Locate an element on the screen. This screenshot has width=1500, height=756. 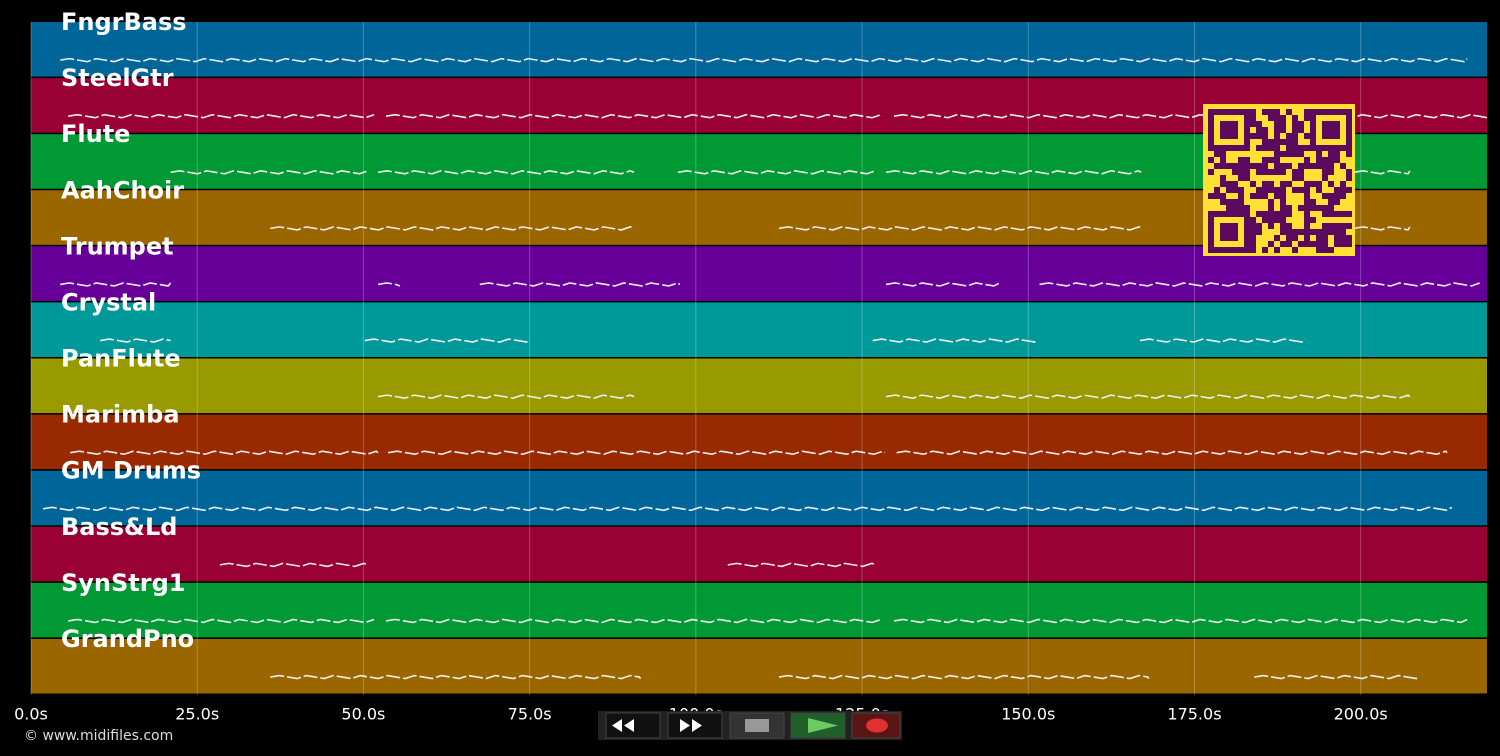
qr-code is located at coordinates (1279, 180).